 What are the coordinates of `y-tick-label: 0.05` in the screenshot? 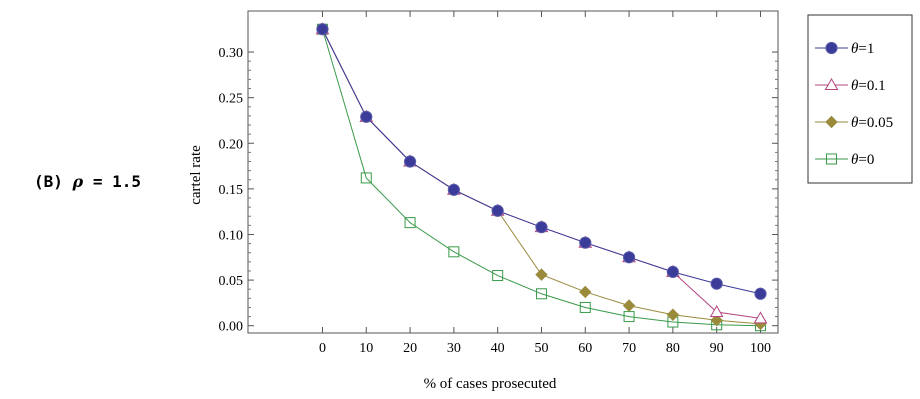 It's located at (231, 281).